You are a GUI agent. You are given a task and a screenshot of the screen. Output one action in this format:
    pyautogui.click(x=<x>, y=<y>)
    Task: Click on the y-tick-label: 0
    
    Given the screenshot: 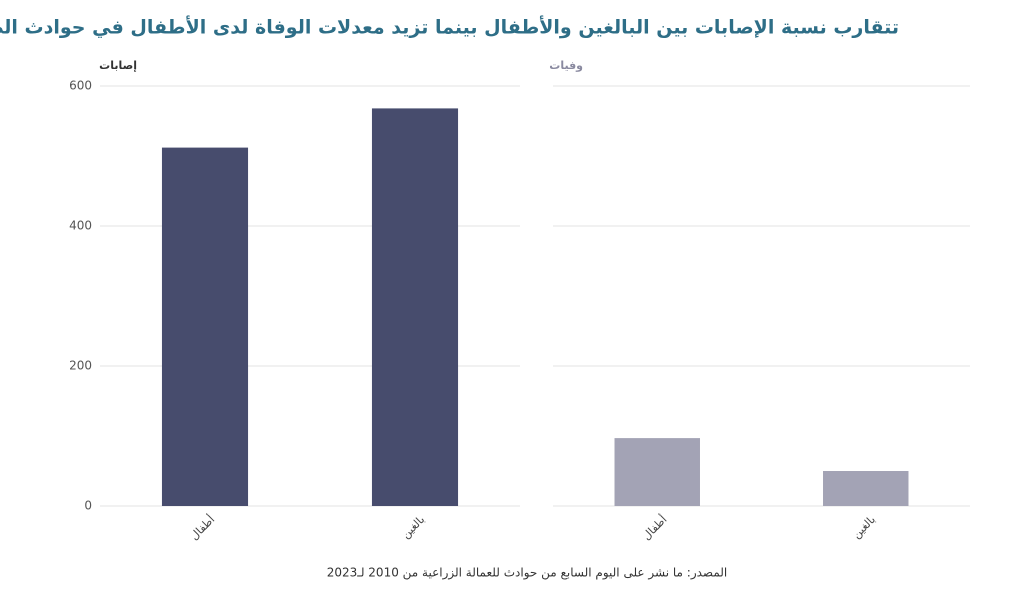 What is the action you would take?
    pyautogui.click(x=88, y=506)
    